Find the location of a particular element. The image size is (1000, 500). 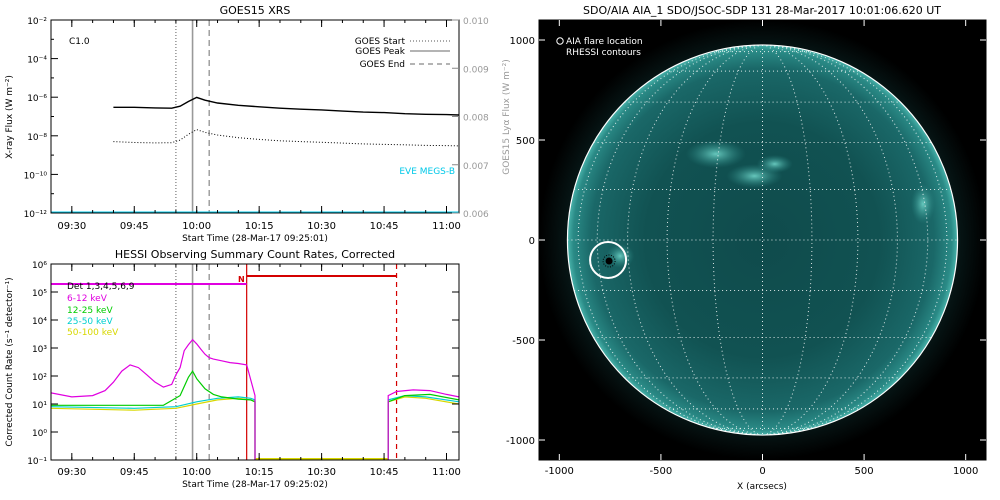

aia-legend-flare: AIA flare location is located at coordinates (604, 42).